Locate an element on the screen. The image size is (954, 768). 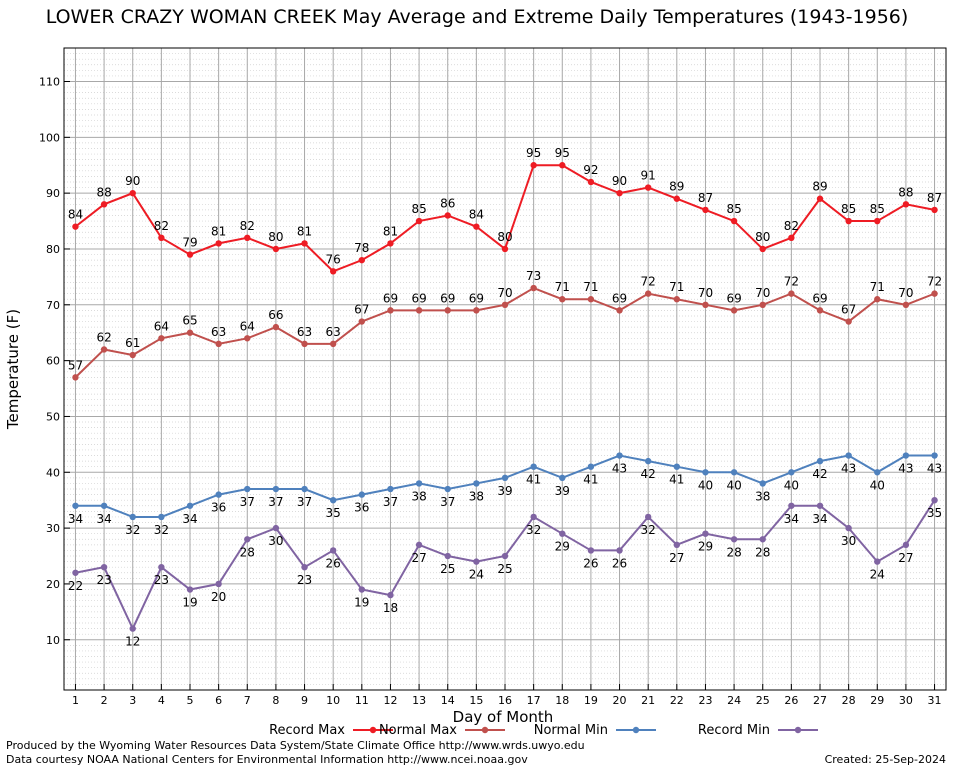
x-tick-label: 15 is located at coordinates (476, 700).